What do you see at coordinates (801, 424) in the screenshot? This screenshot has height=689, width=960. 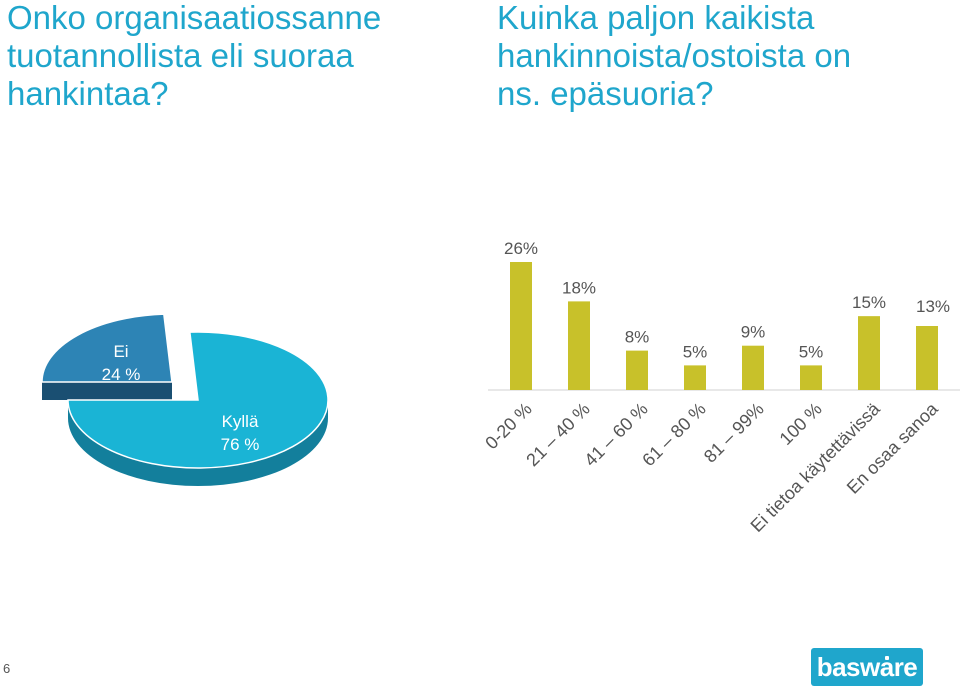 I see `bar-category-label-6: 100 %` at bounding box center [801, 424].